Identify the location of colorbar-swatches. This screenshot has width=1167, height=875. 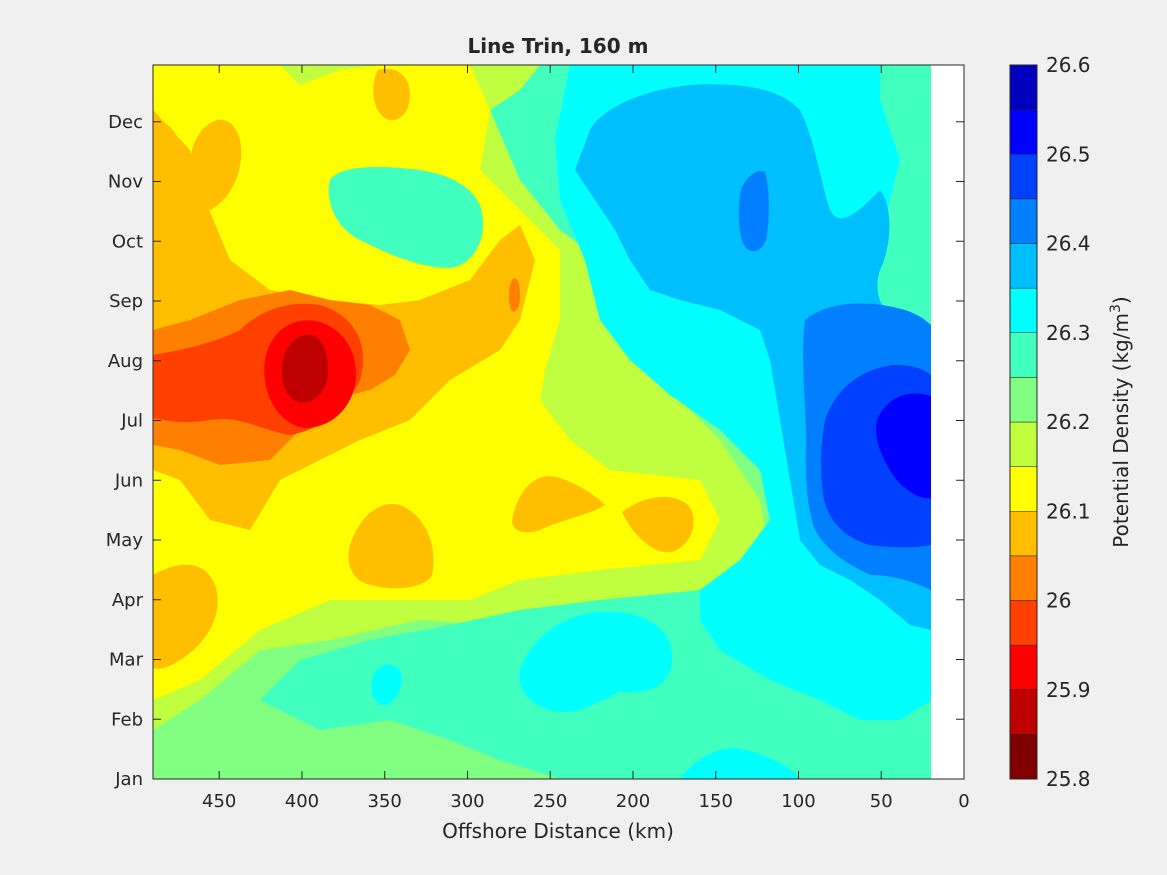
(1023, 422).